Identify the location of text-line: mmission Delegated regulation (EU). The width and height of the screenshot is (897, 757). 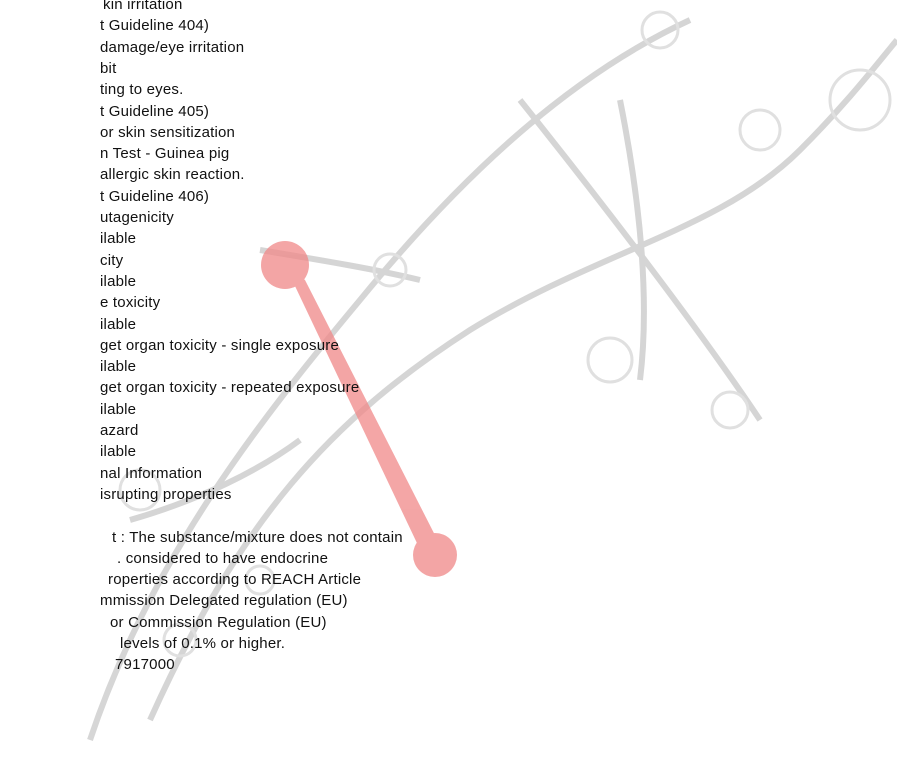
(224, 601).